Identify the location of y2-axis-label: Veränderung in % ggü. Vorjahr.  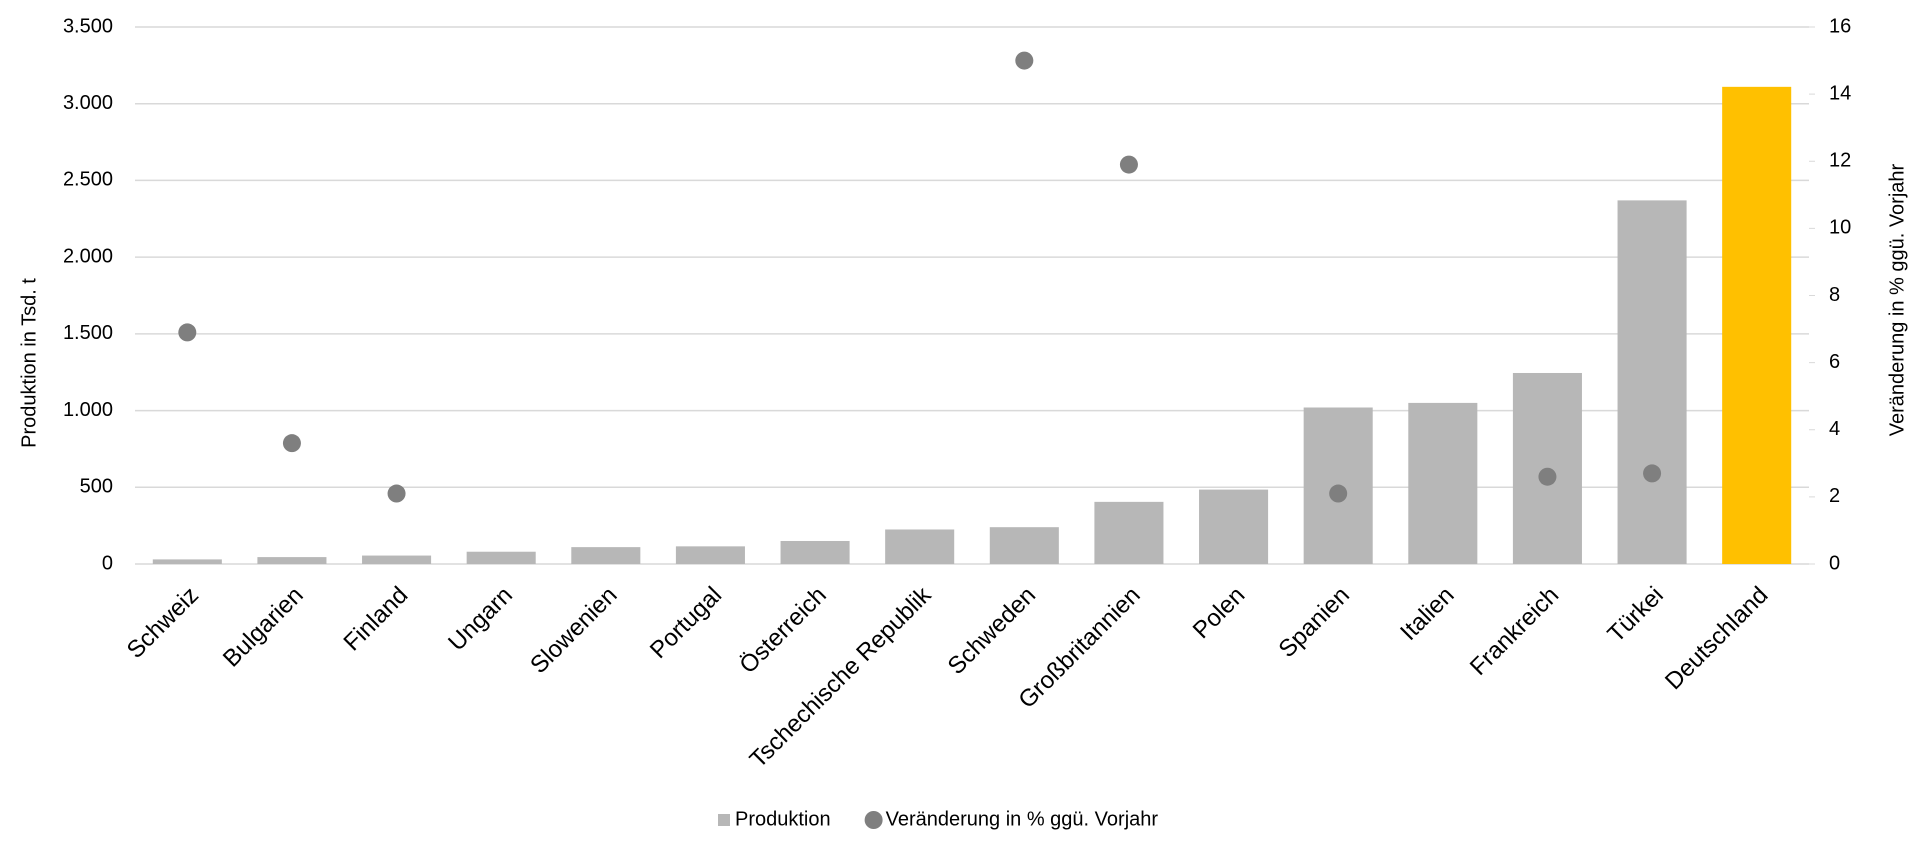
(1897, 299).